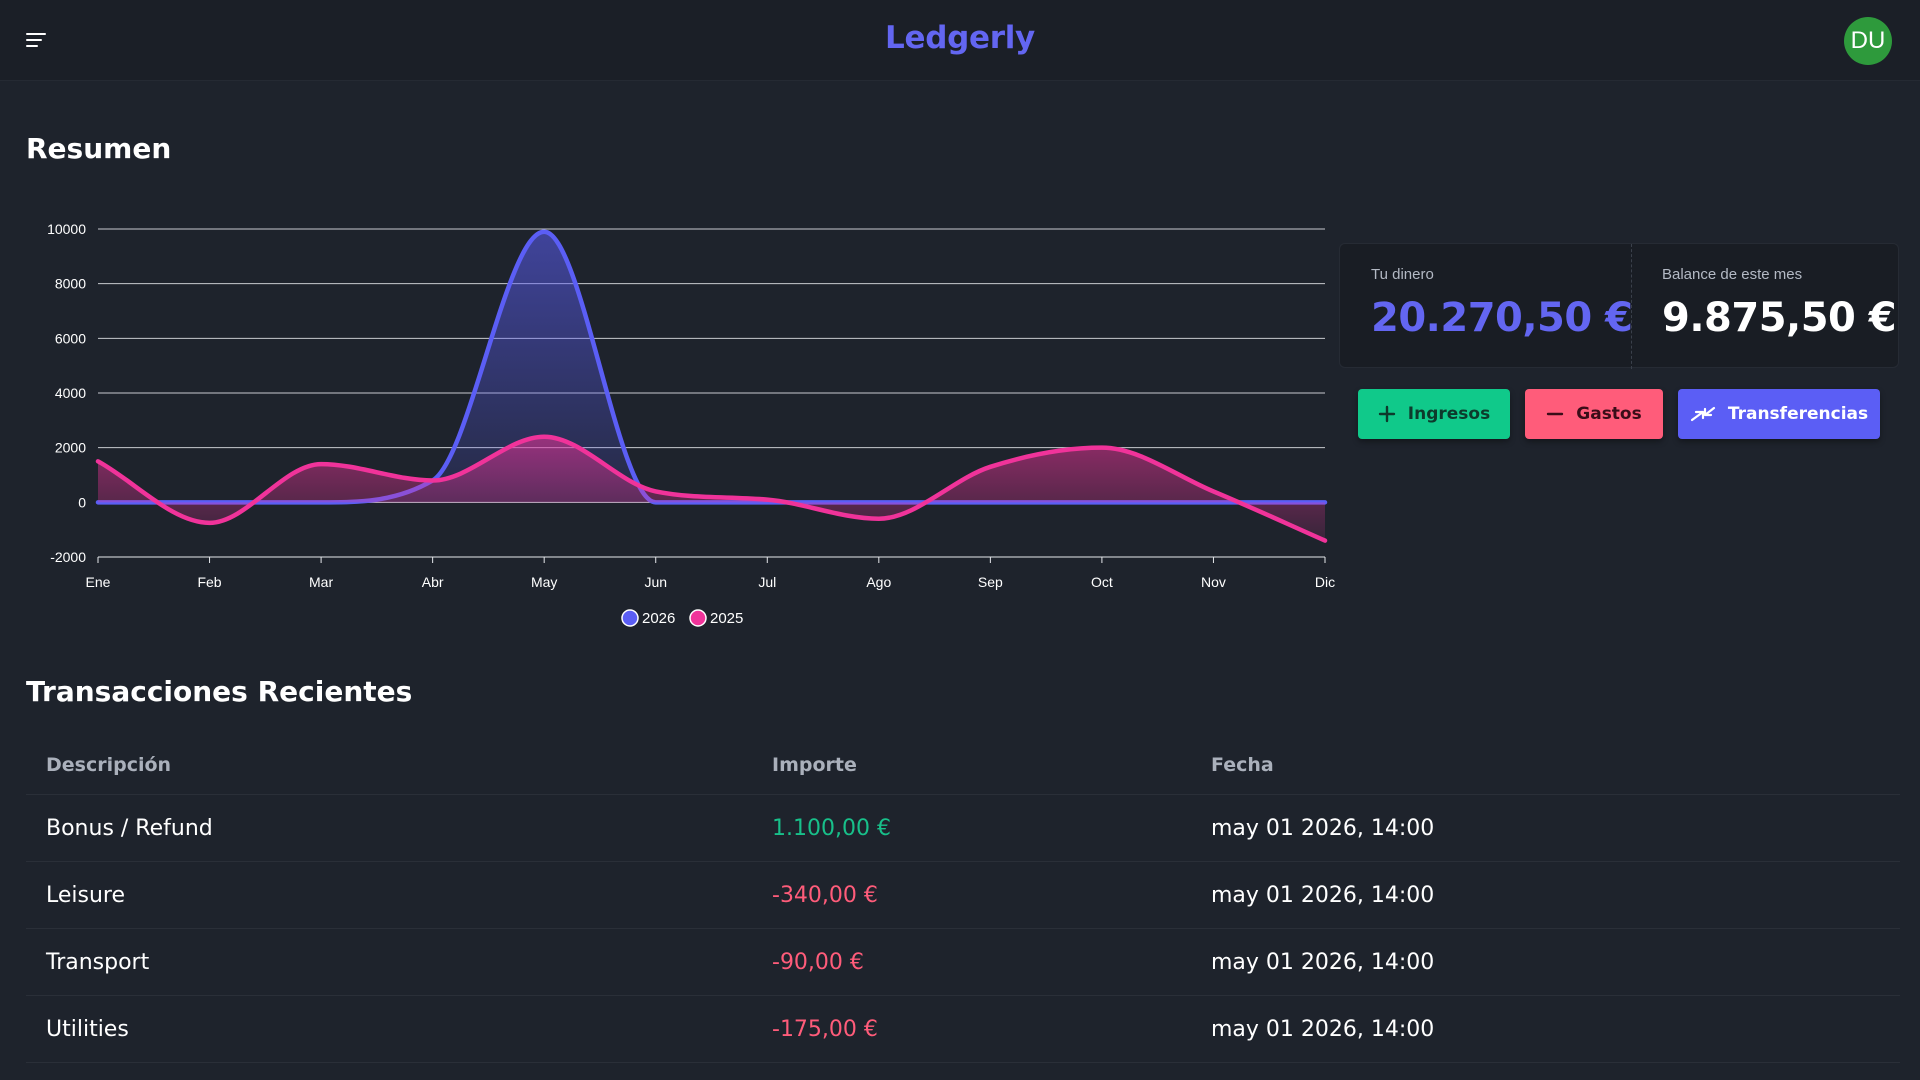  Describe the element at coordinates (1502, 318) in the screenshot. I see `money-value: 20.270,50 €` at that location.